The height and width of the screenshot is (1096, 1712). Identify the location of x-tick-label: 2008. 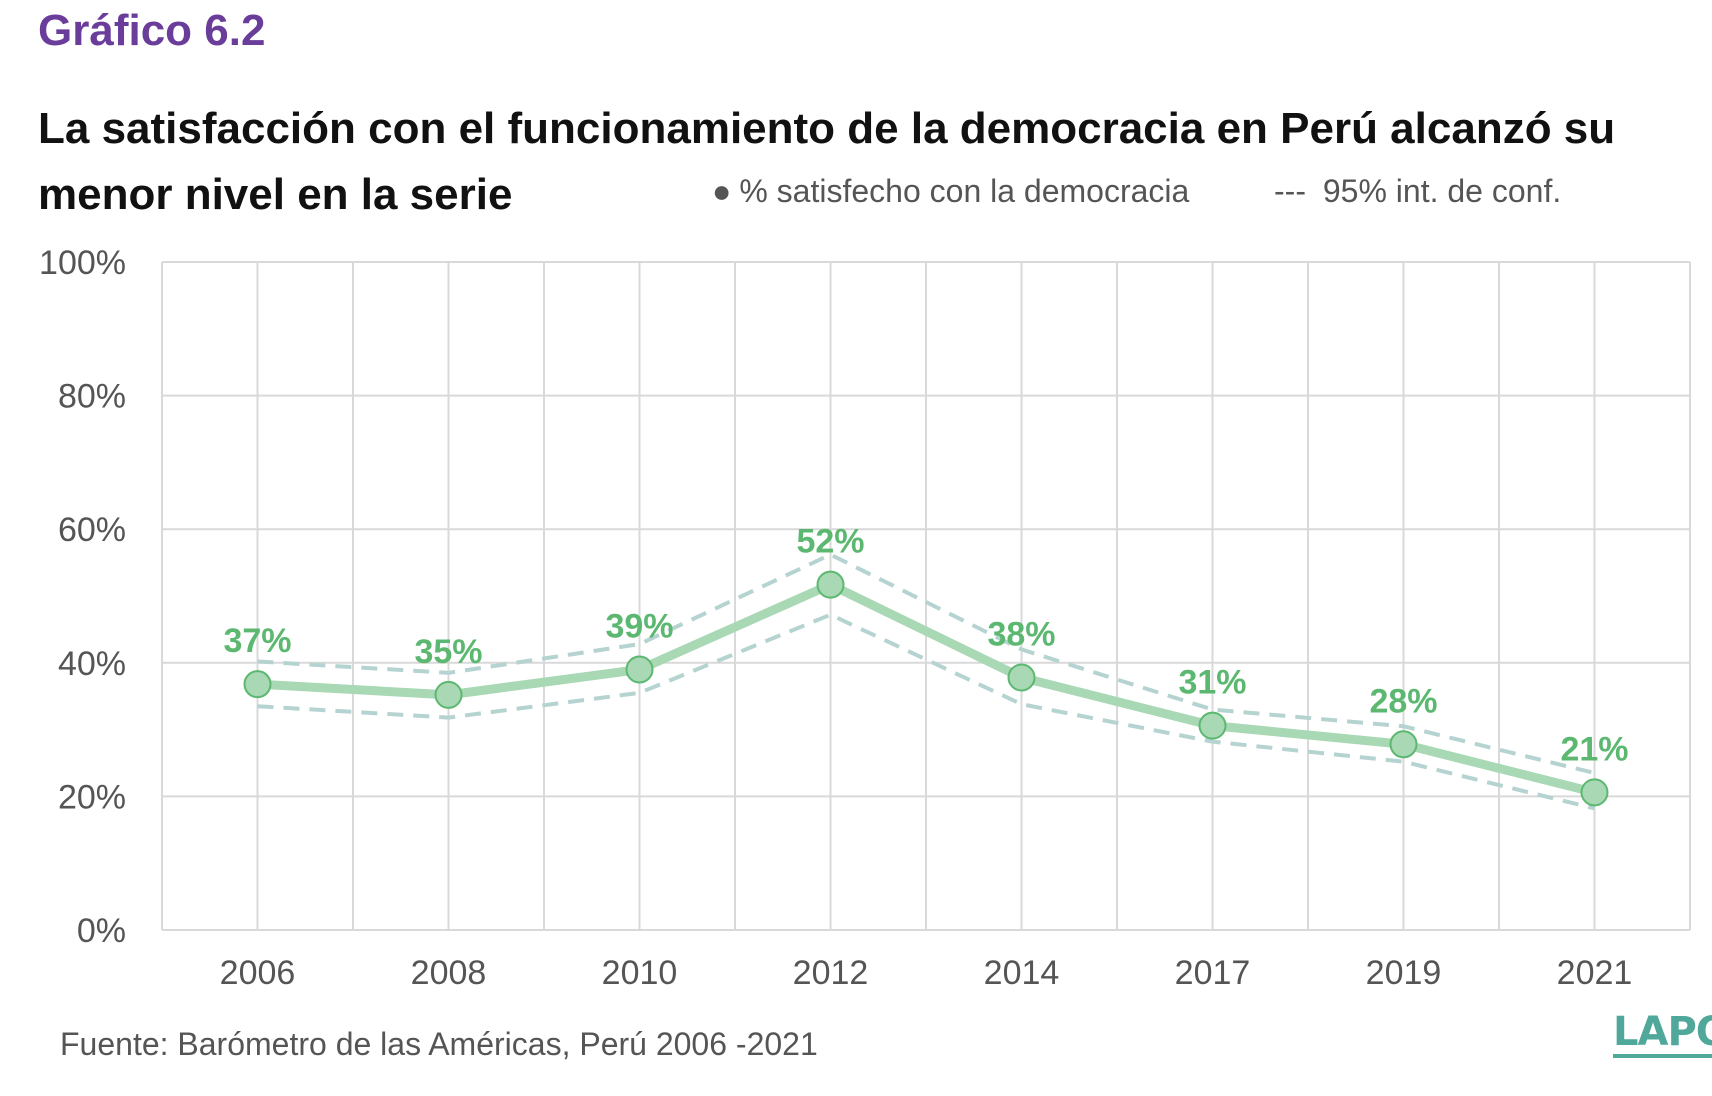
(449, 973).